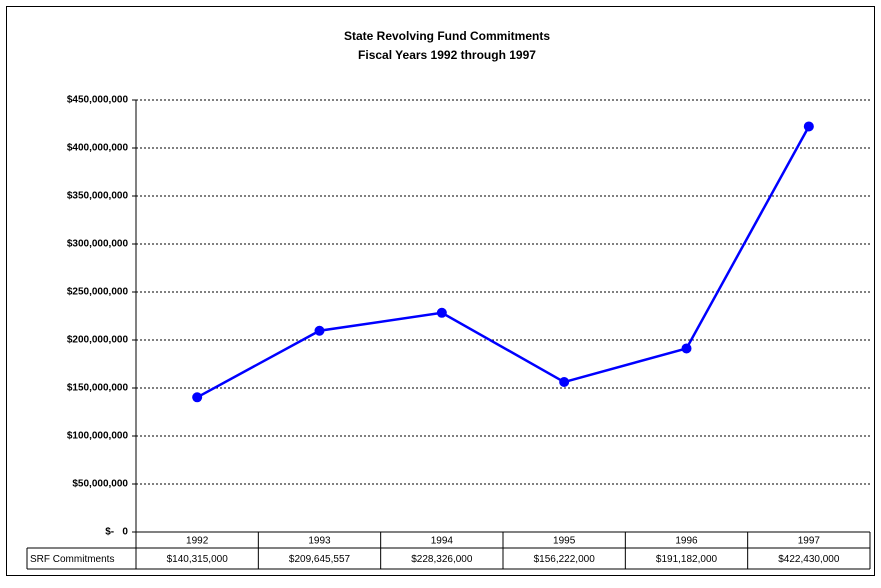  I want to click on y-tick-label: $150,000,000, so click(98, 388).